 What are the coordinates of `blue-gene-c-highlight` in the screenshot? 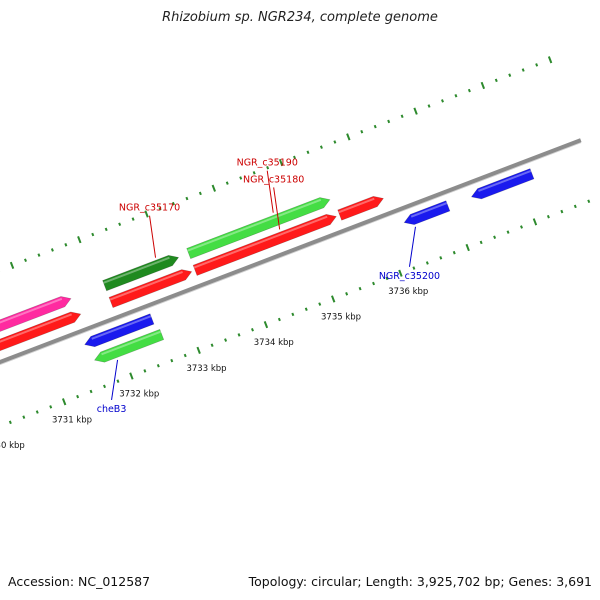 It's located at (505, 180).